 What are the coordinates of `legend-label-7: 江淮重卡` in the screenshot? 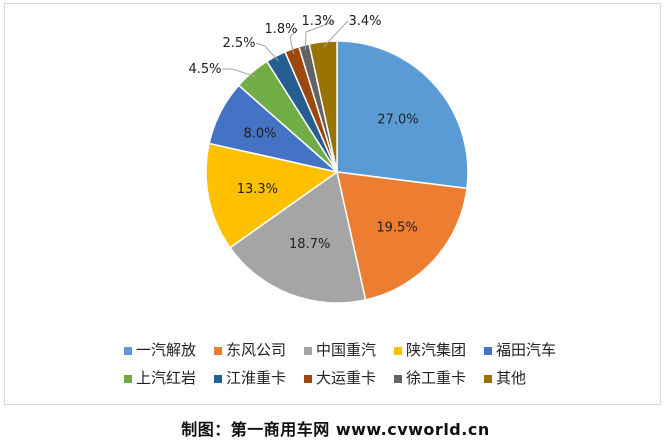 It's located at (256, 378).